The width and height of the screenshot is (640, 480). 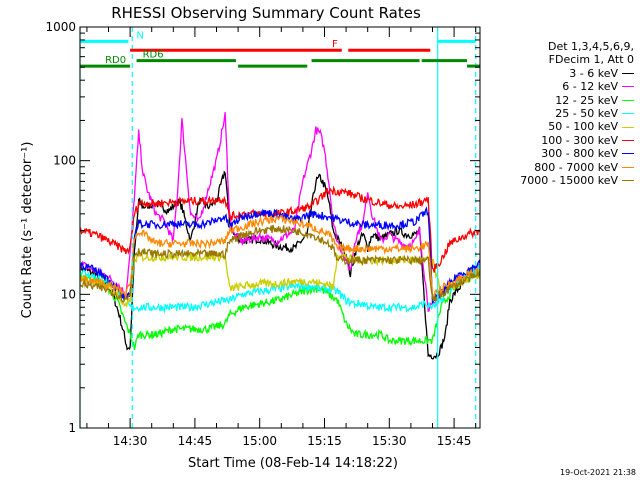 What do you see at coordinates (579, 154) in the screenshot?
I see `legend-label-6: 300 - 800 keV` at bounding box center [579, 154].